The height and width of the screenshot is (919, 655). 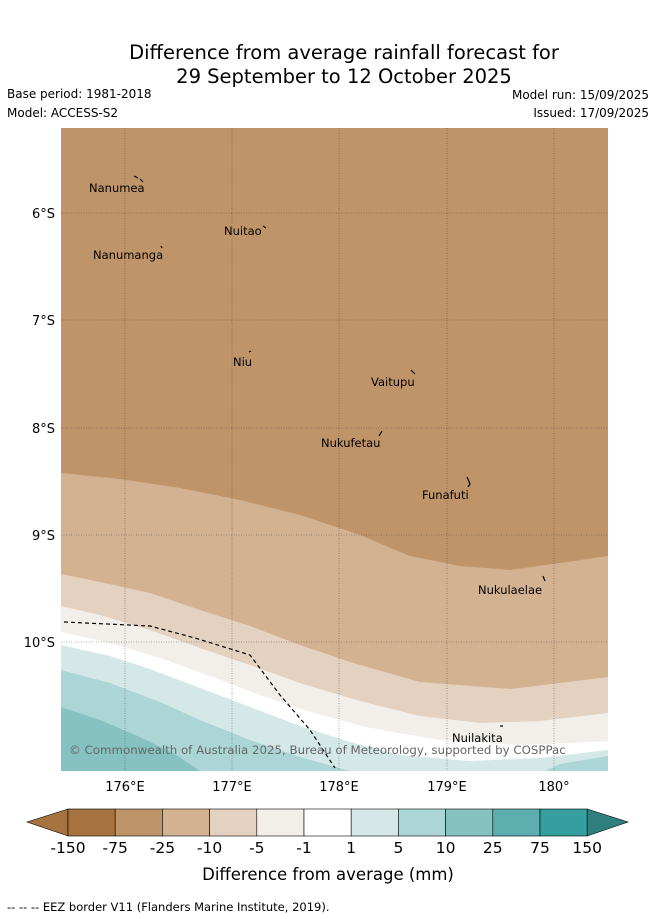 I want to click on cbar-tick-3: -25, so click(x=162, y=848).